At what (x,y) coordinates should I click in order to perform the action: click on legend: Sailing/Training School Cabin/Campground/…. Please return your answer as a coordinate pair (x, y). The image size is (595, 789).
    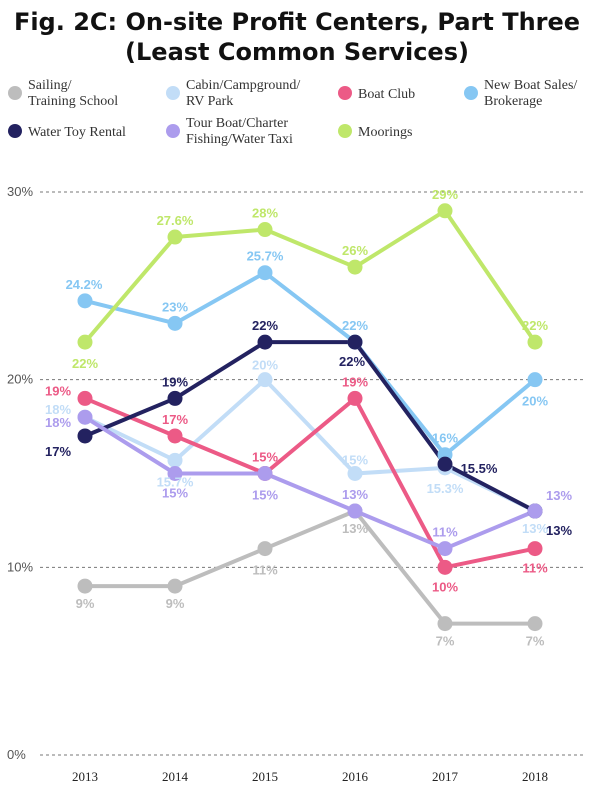
    Looking at the image, I should click on (292, 112).